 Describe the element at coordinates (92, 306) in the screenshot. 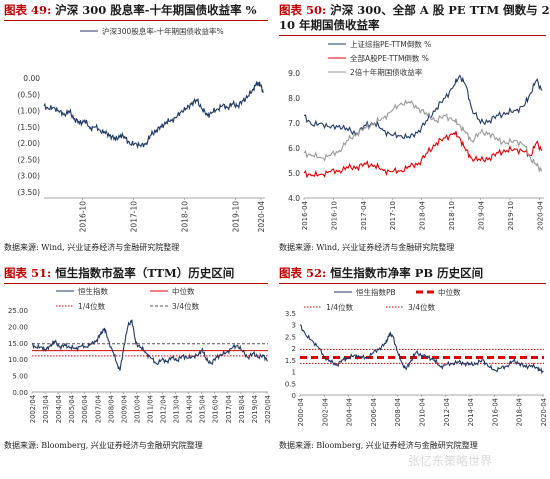

I see `c51-legend-label: 1/4位数` at that location.